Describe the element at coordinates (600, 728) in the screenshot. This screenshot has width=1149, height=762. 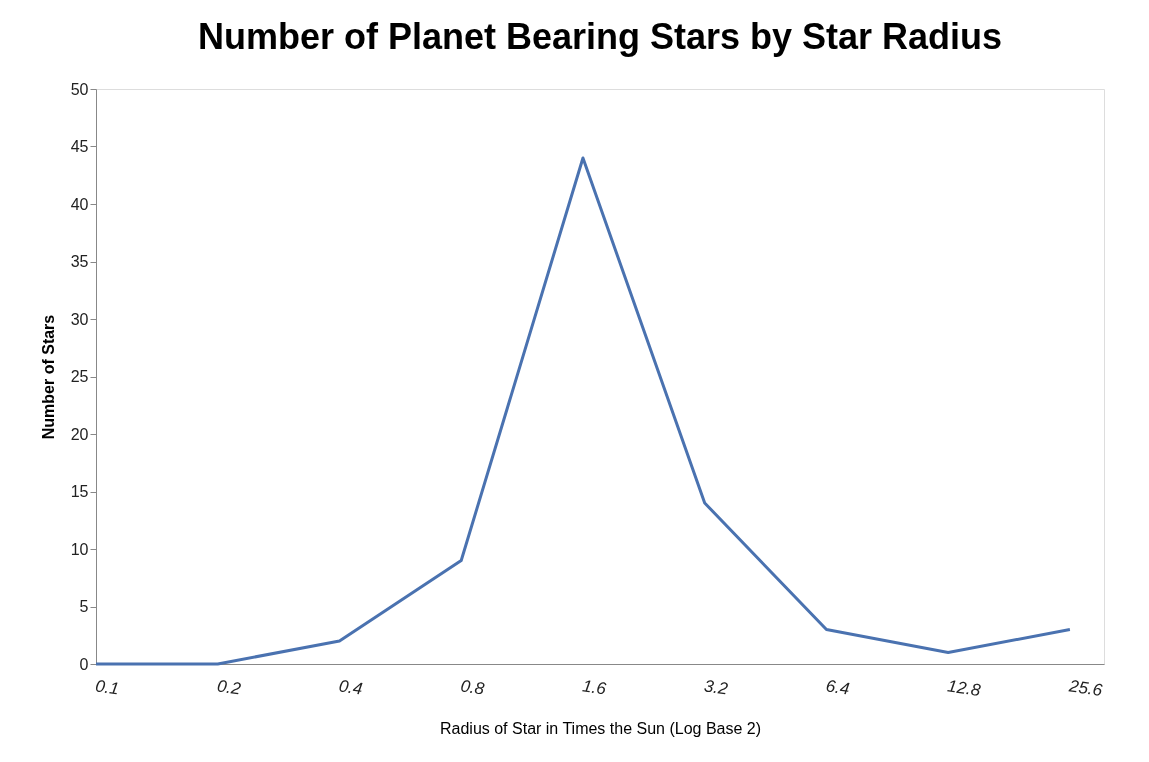
I see `x-axis-title: Radius of Star in Times the Sun (Log Base 2)` at that location.